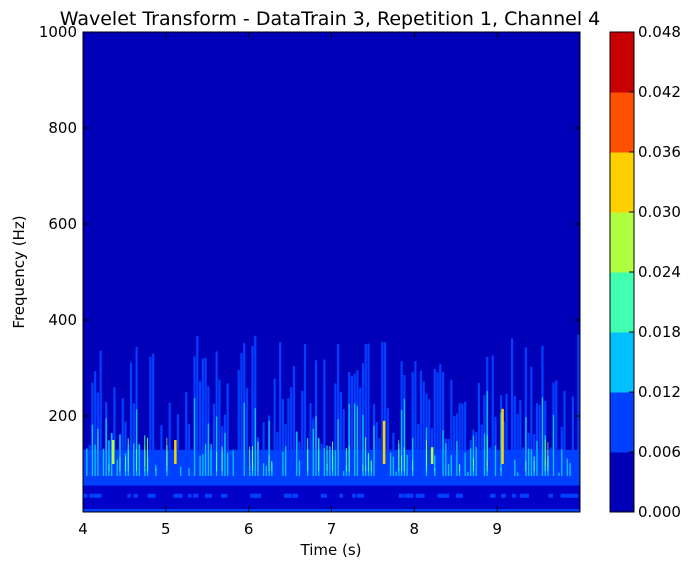 Image resolution: width=696 pixels, height=570 pixels. I want to click on activity-hotspot, so click(432, 455).